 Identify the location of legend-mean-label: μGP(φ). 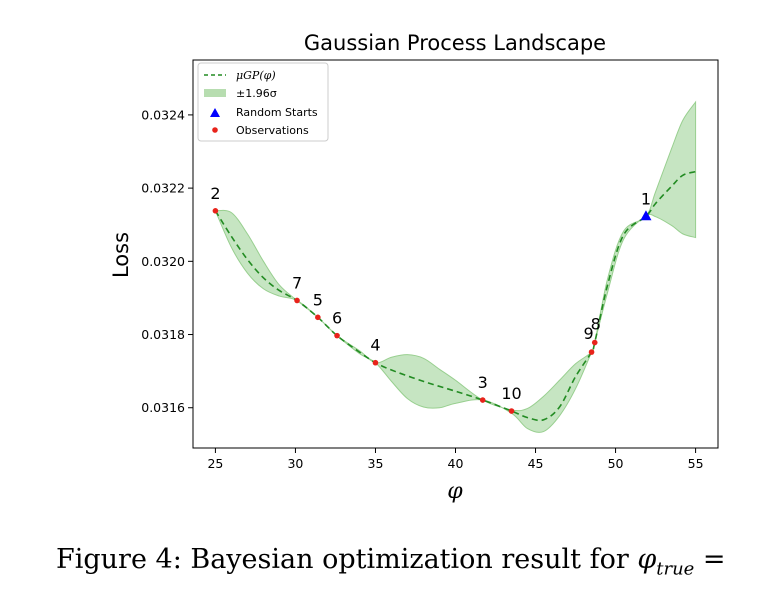
(256, 75).